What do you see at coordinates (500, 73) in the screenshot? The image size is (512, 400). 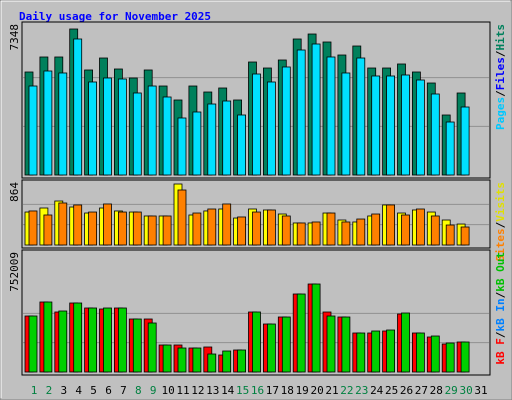 I see `legend-entry: Files` at bounding box center [500, 73].